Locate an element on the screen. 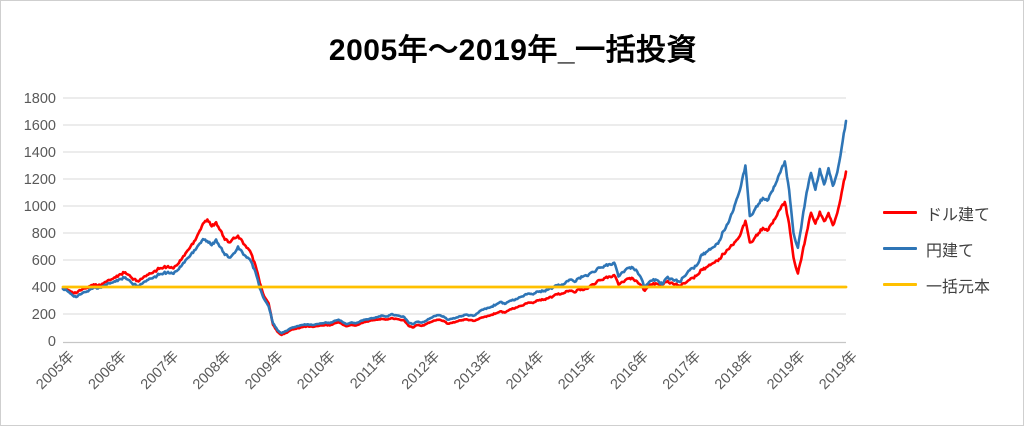 Image resolution: width=1024 pixels, height=426 pixels. legend-item-principal: 一括元本 is located at coordinates (937, 285).